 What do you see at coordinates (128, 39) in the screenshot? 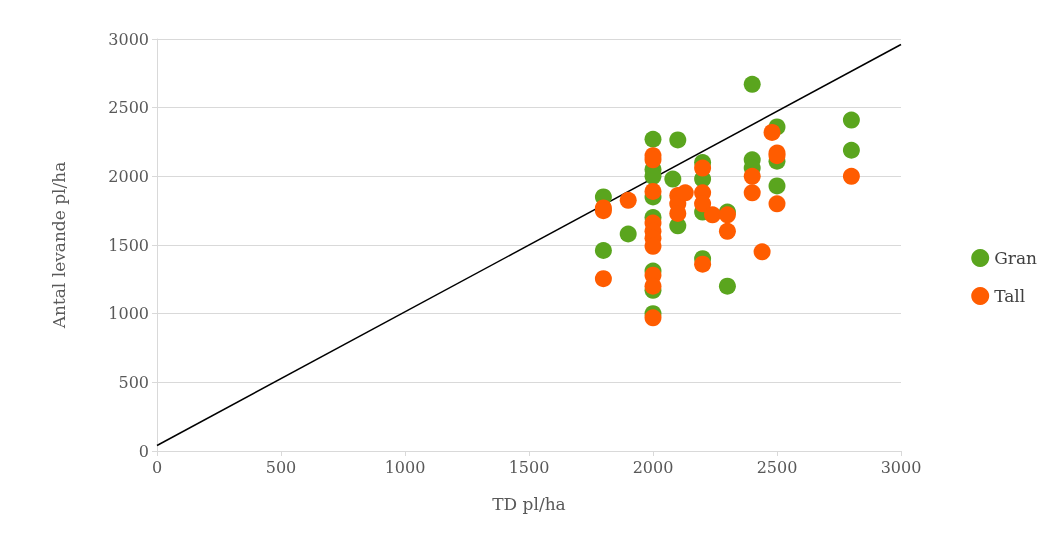
I see `y-tick-label: 3000` at bounding box center [128, 39].